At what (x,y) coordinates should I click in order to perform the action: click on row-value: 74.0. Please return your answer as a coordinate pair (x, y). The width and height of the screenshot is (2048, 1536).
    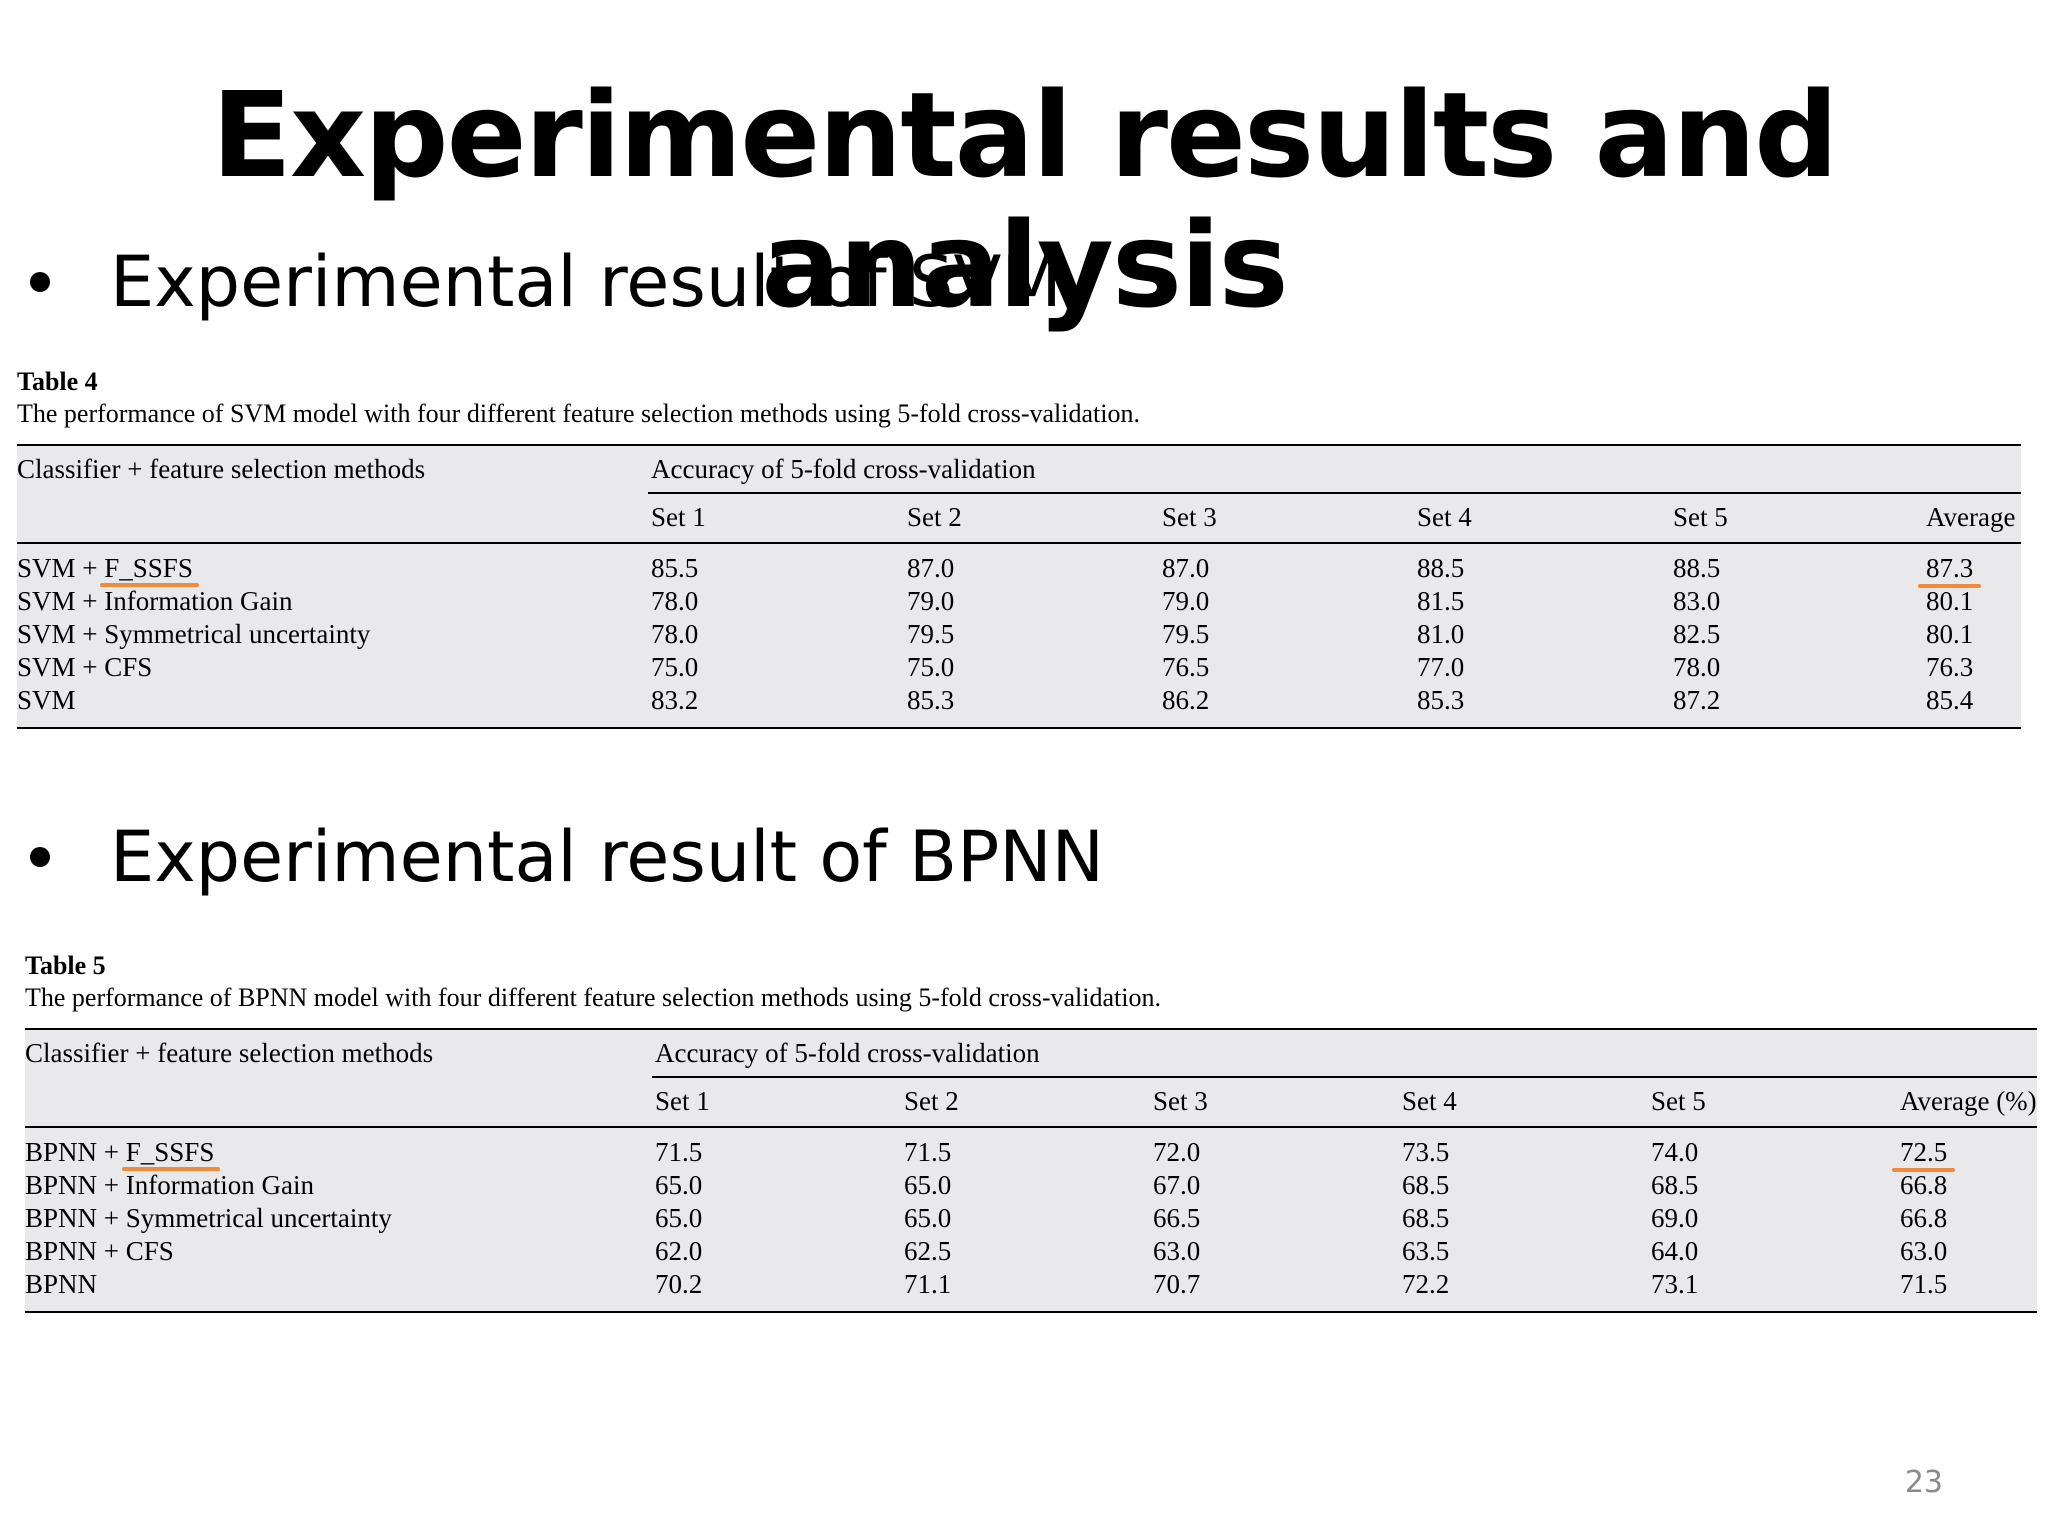
    Looking at the image, I should click on (1675, 1152).